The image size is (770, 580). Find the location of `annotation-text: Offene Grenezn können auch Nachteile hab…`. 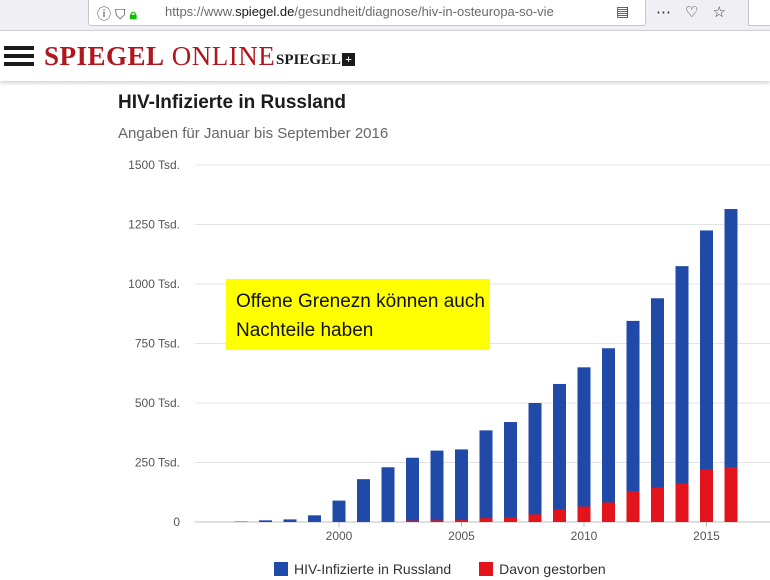

annotation-text: Offene Grenezn können auch Nachteile hab… is located at coordinates (360, 316).